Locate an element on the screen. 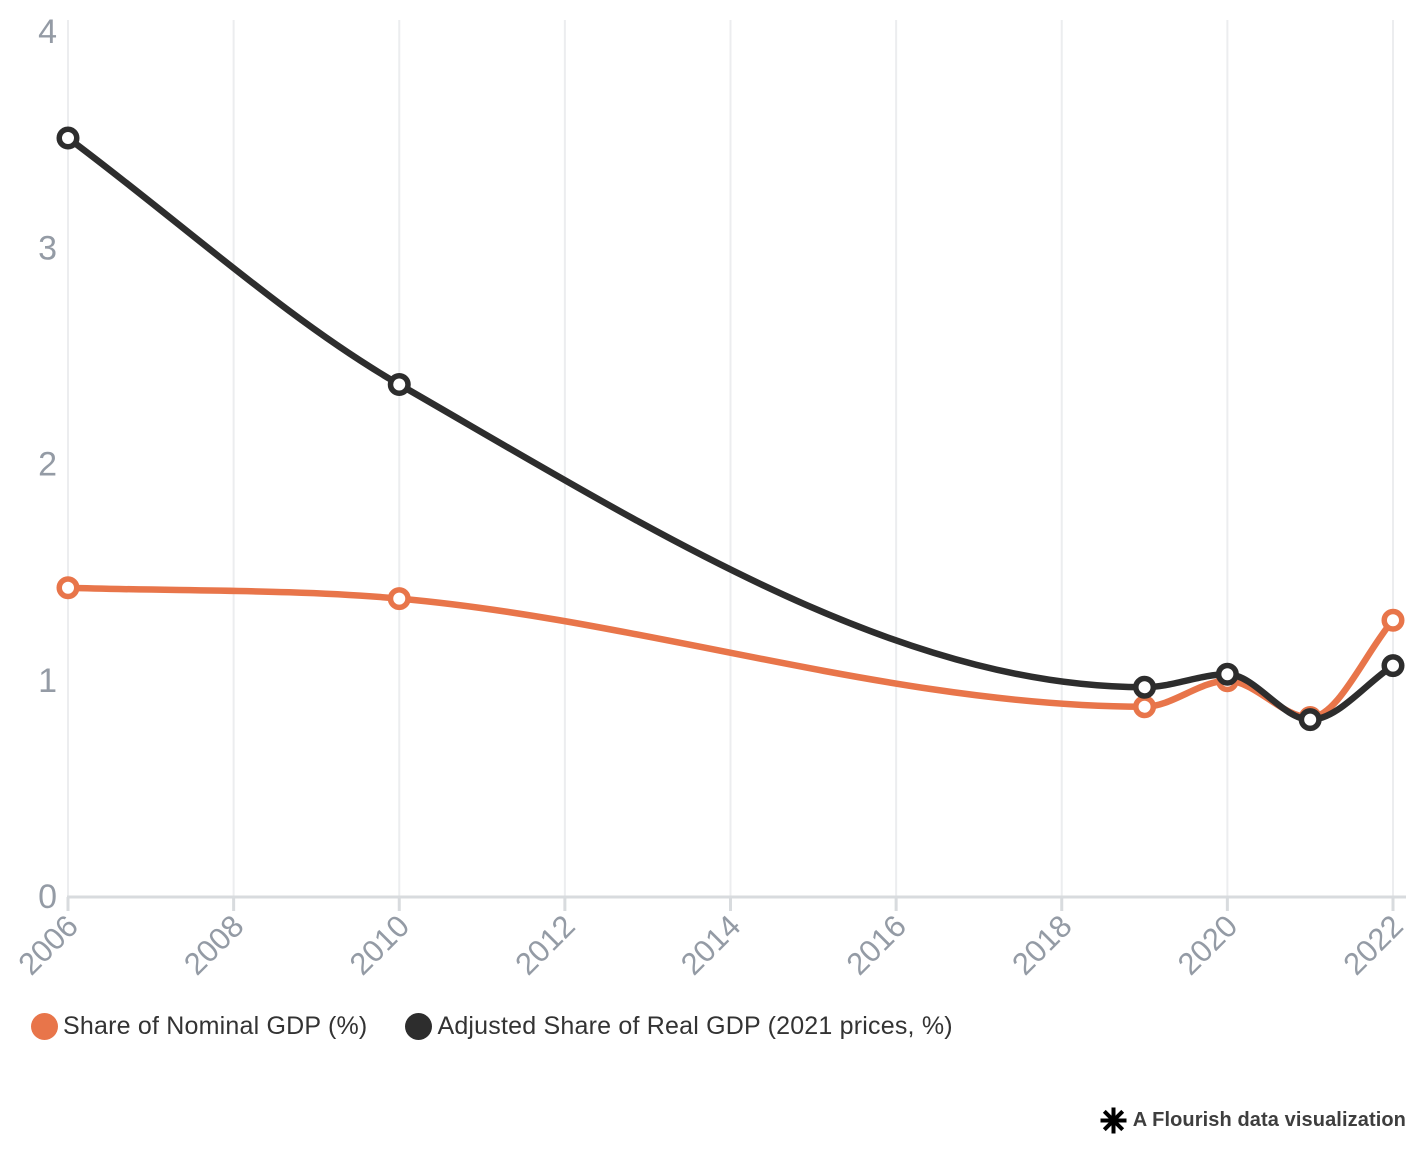 The height and width of the screenshot is (1152, 1428). x-tick-label: 2008 is located at coordinates (214, 945).